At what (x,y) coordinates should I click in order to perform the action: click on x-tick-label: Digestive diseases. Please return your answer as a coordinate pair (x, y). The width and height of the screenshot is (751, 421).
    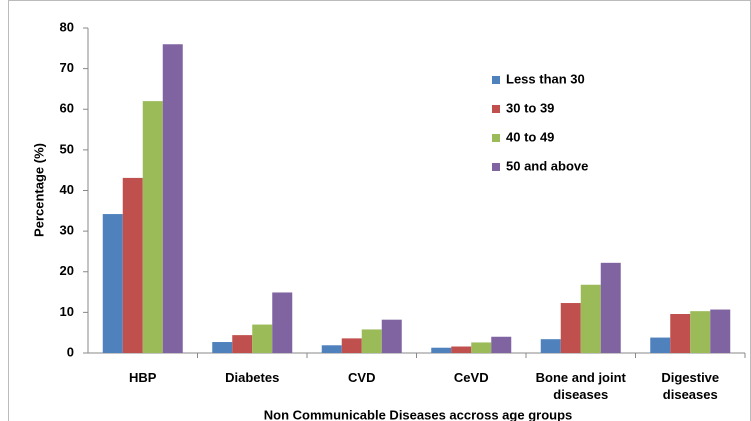
    Looking at the image, I should click on (690, 386).